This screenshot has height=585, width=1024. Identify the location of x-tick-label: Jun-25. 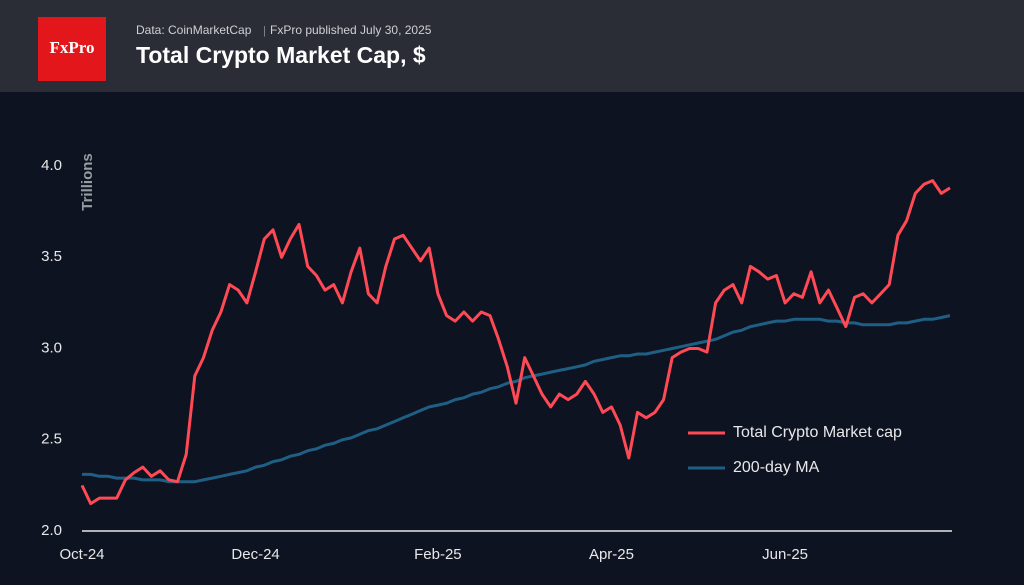
(785, 554).